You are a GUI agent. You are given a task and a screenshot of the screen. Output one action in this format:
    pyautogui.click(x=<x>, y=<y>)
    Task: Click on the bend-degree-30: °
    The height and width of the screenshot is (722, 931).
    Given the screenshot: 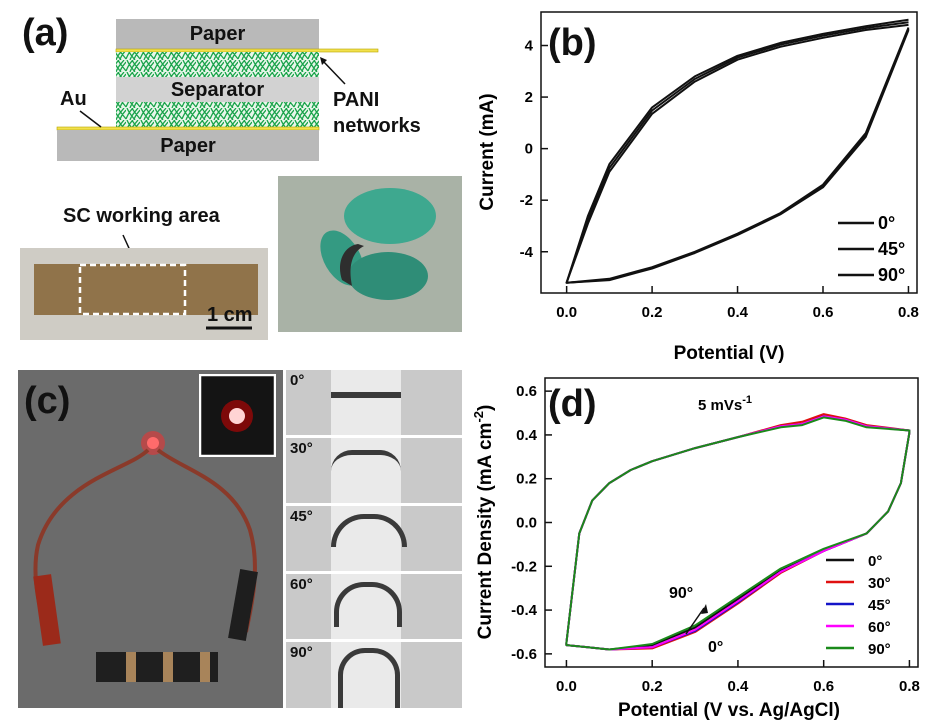 What is the action you would take?
    pyautogui.click(x=309, y=448)
    